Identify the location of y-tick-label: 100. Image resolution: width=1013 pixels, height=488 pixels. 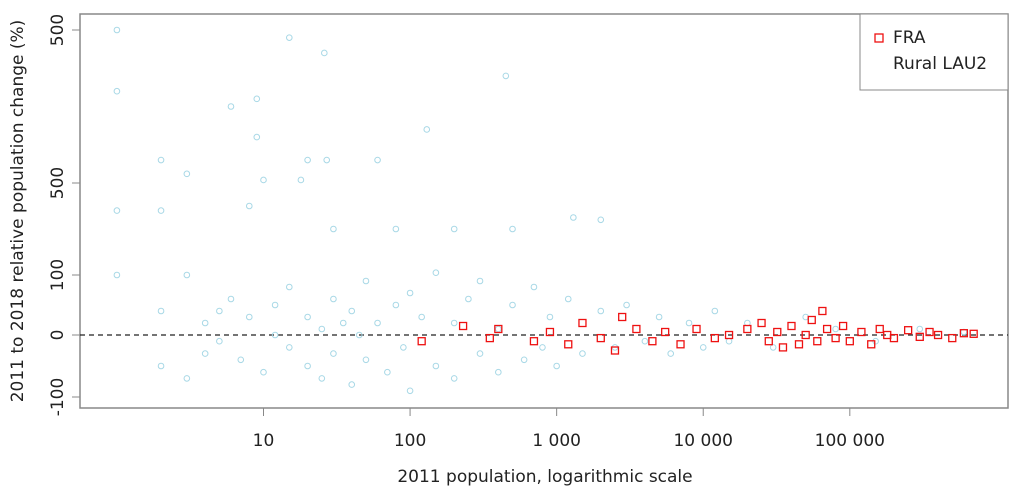
(58, 275).